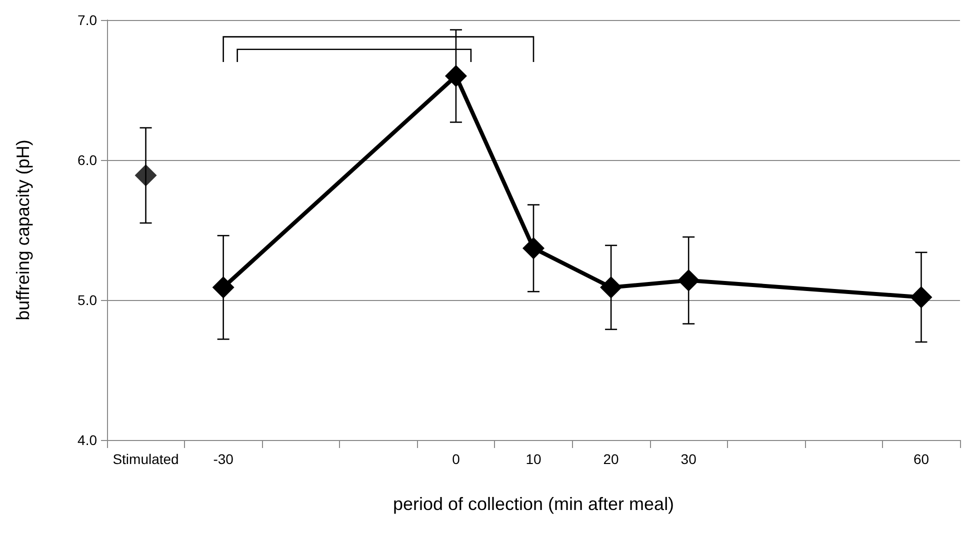 The image size is (962, 544). What do you see at coordinates (688, 459) in the screenshot?
I see `x-tick-label: 30` at bounding box center [688, 459].